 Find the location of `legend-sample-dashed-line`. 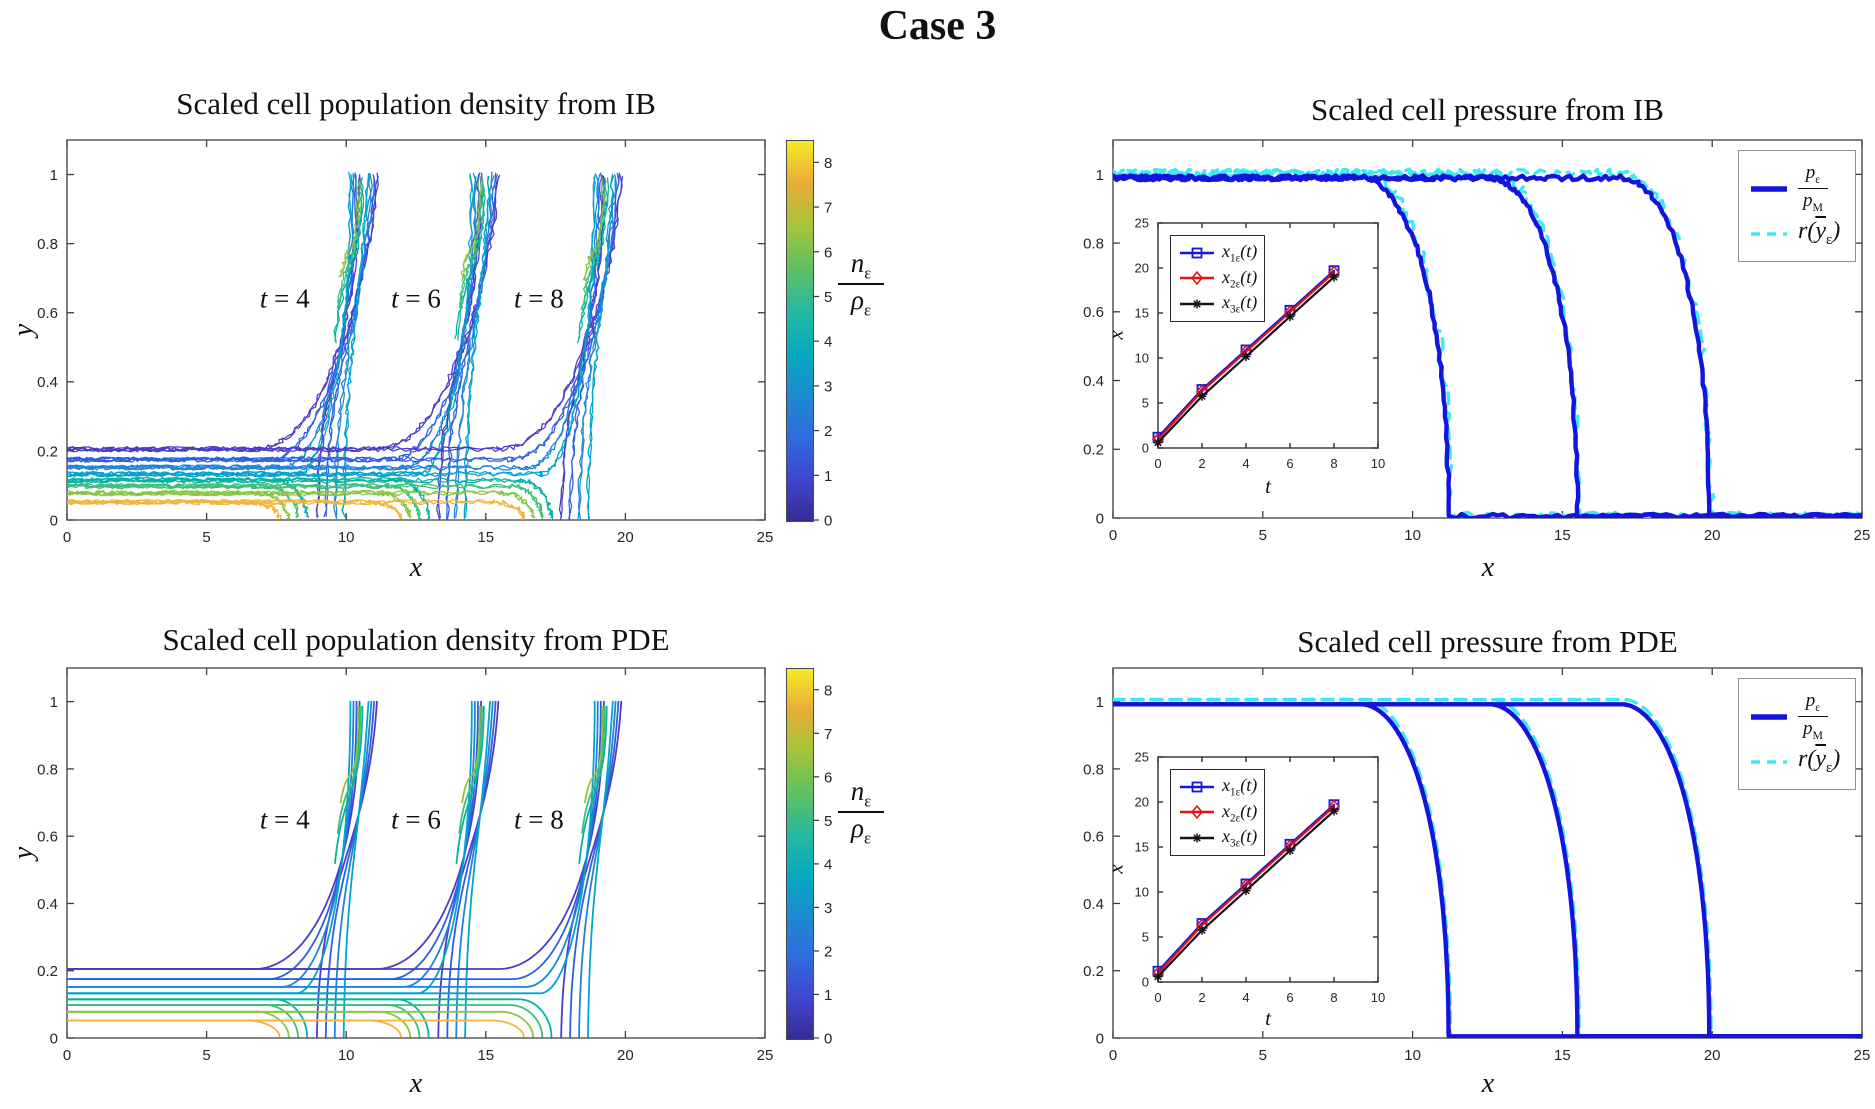

legend-sample-dashed-line is located at coordinates (1769, 233).